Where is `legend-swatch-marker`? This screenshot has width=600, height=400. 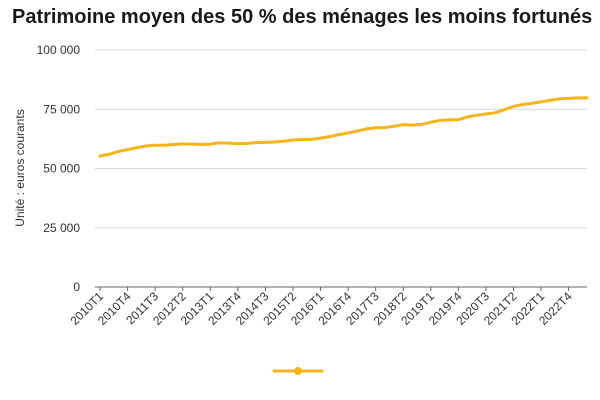
legend-swatch-marker is located at coordinates (298, 371).